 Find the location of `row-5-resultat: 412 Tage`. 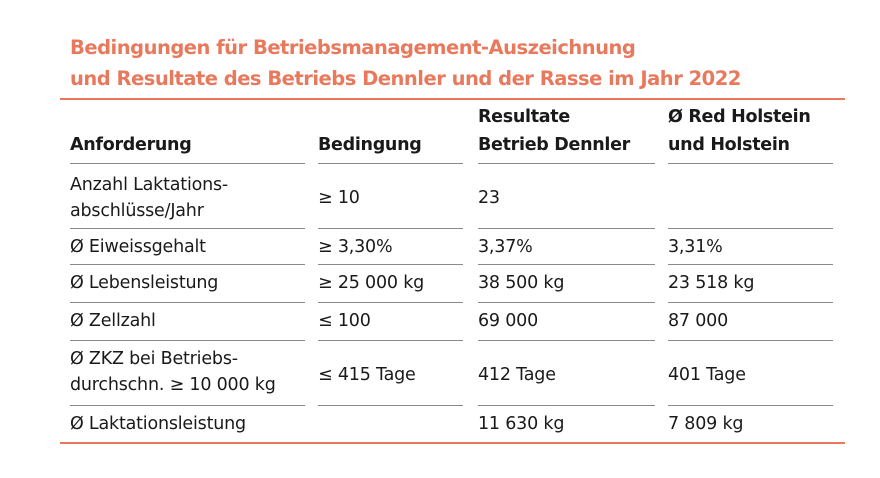

row-5-resultat: 412 Tage is located at coordinates (517, 375).